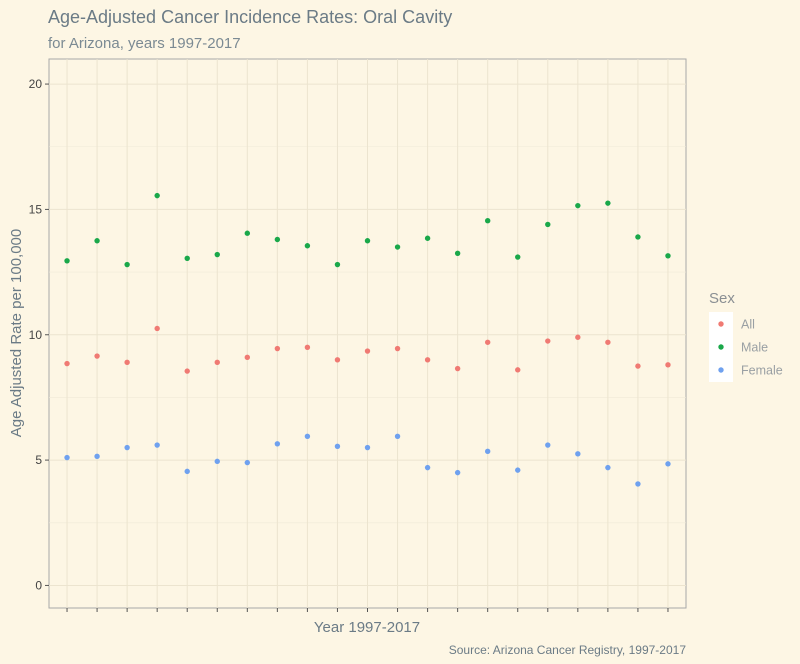  I want to click on y-axis: 0 5 10 15 20, so click(39, 334).